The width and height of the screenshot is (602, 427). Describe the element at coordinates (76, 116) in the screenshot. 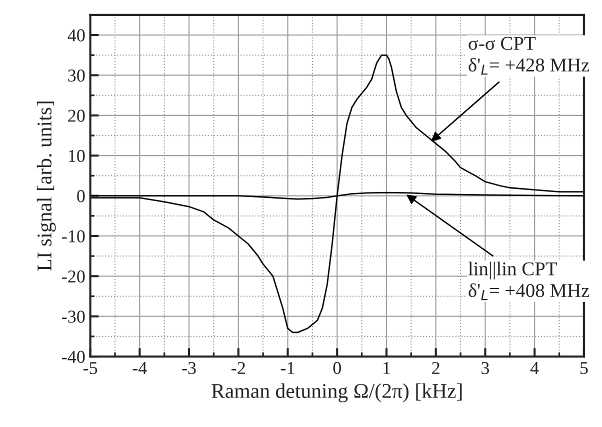

I see `y-tick-label: 20` at that location.